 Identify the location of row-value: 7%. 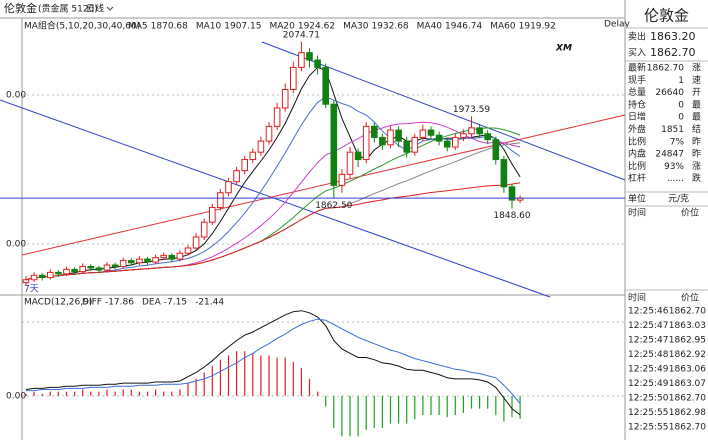
(677, 142).